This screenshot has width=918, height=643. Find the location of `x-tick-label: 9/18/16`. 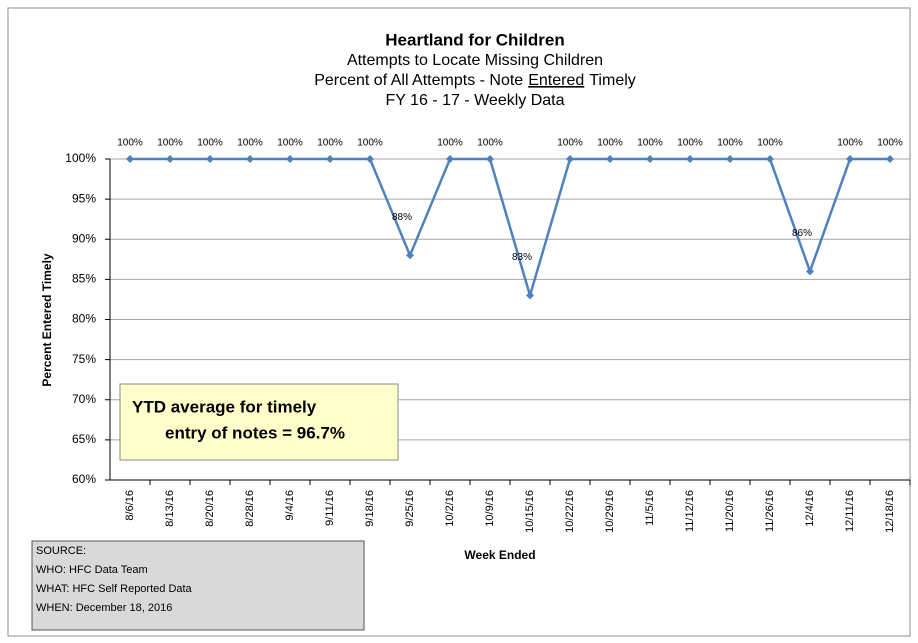

x-tick-label: 9/18/16 is located at coordinates (370, 508).